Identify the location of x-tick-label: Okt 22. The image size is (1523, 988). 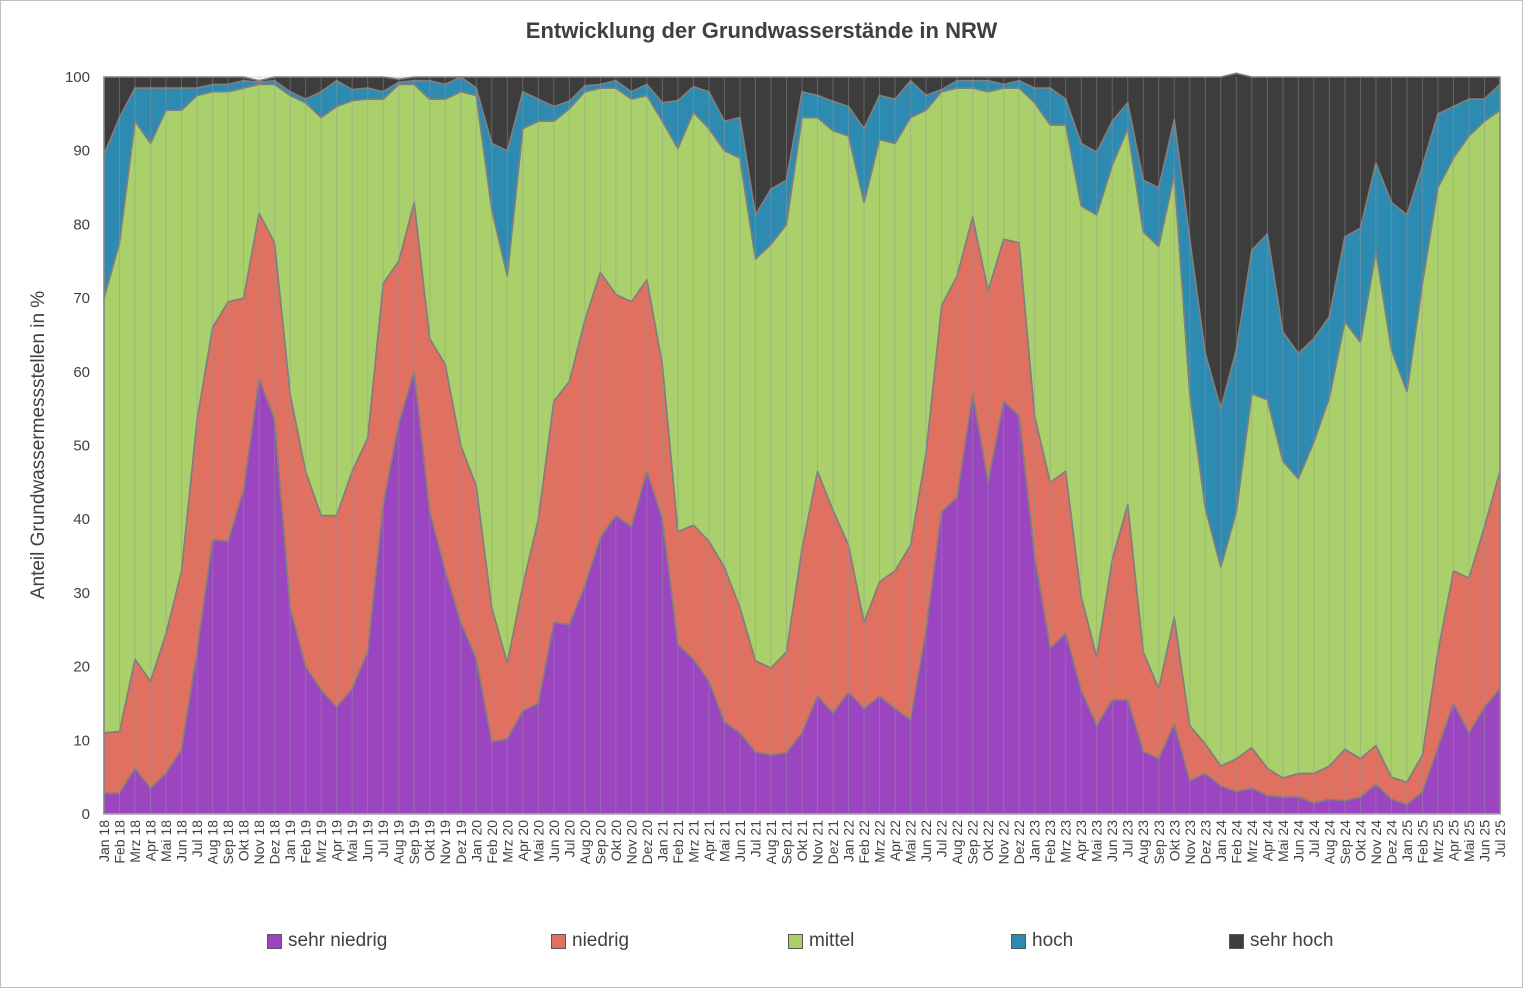
(988, 840).